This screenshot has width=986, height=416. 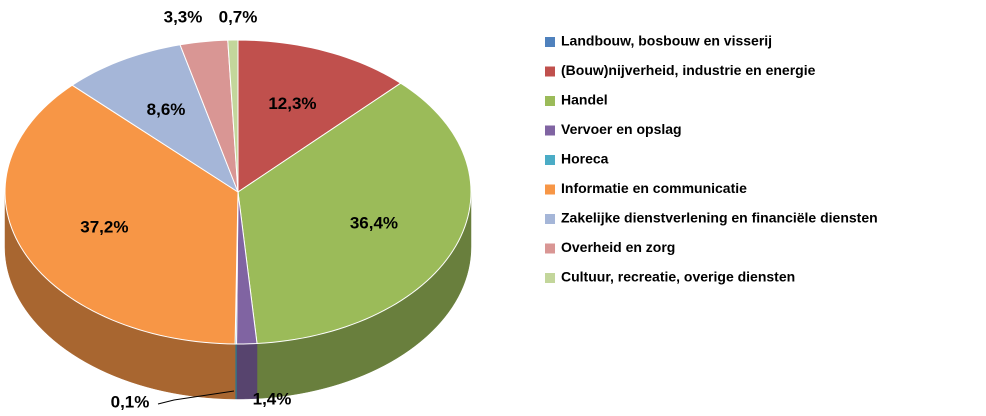 I want to click on data-label: 3,3%, so click(x=183, y=16).